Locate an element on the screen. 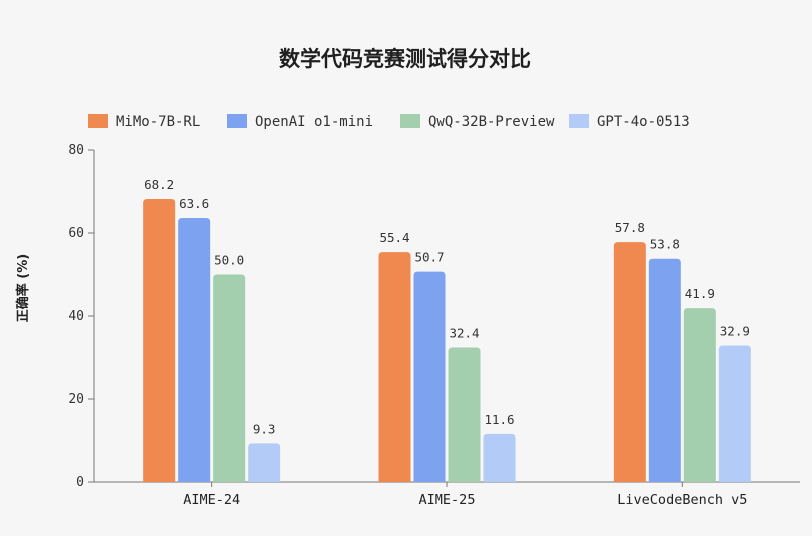 Image resolution: width=812 pixels, height=536 pixels. bar-value-label: 41.9 is located at coordinates (700, 293).